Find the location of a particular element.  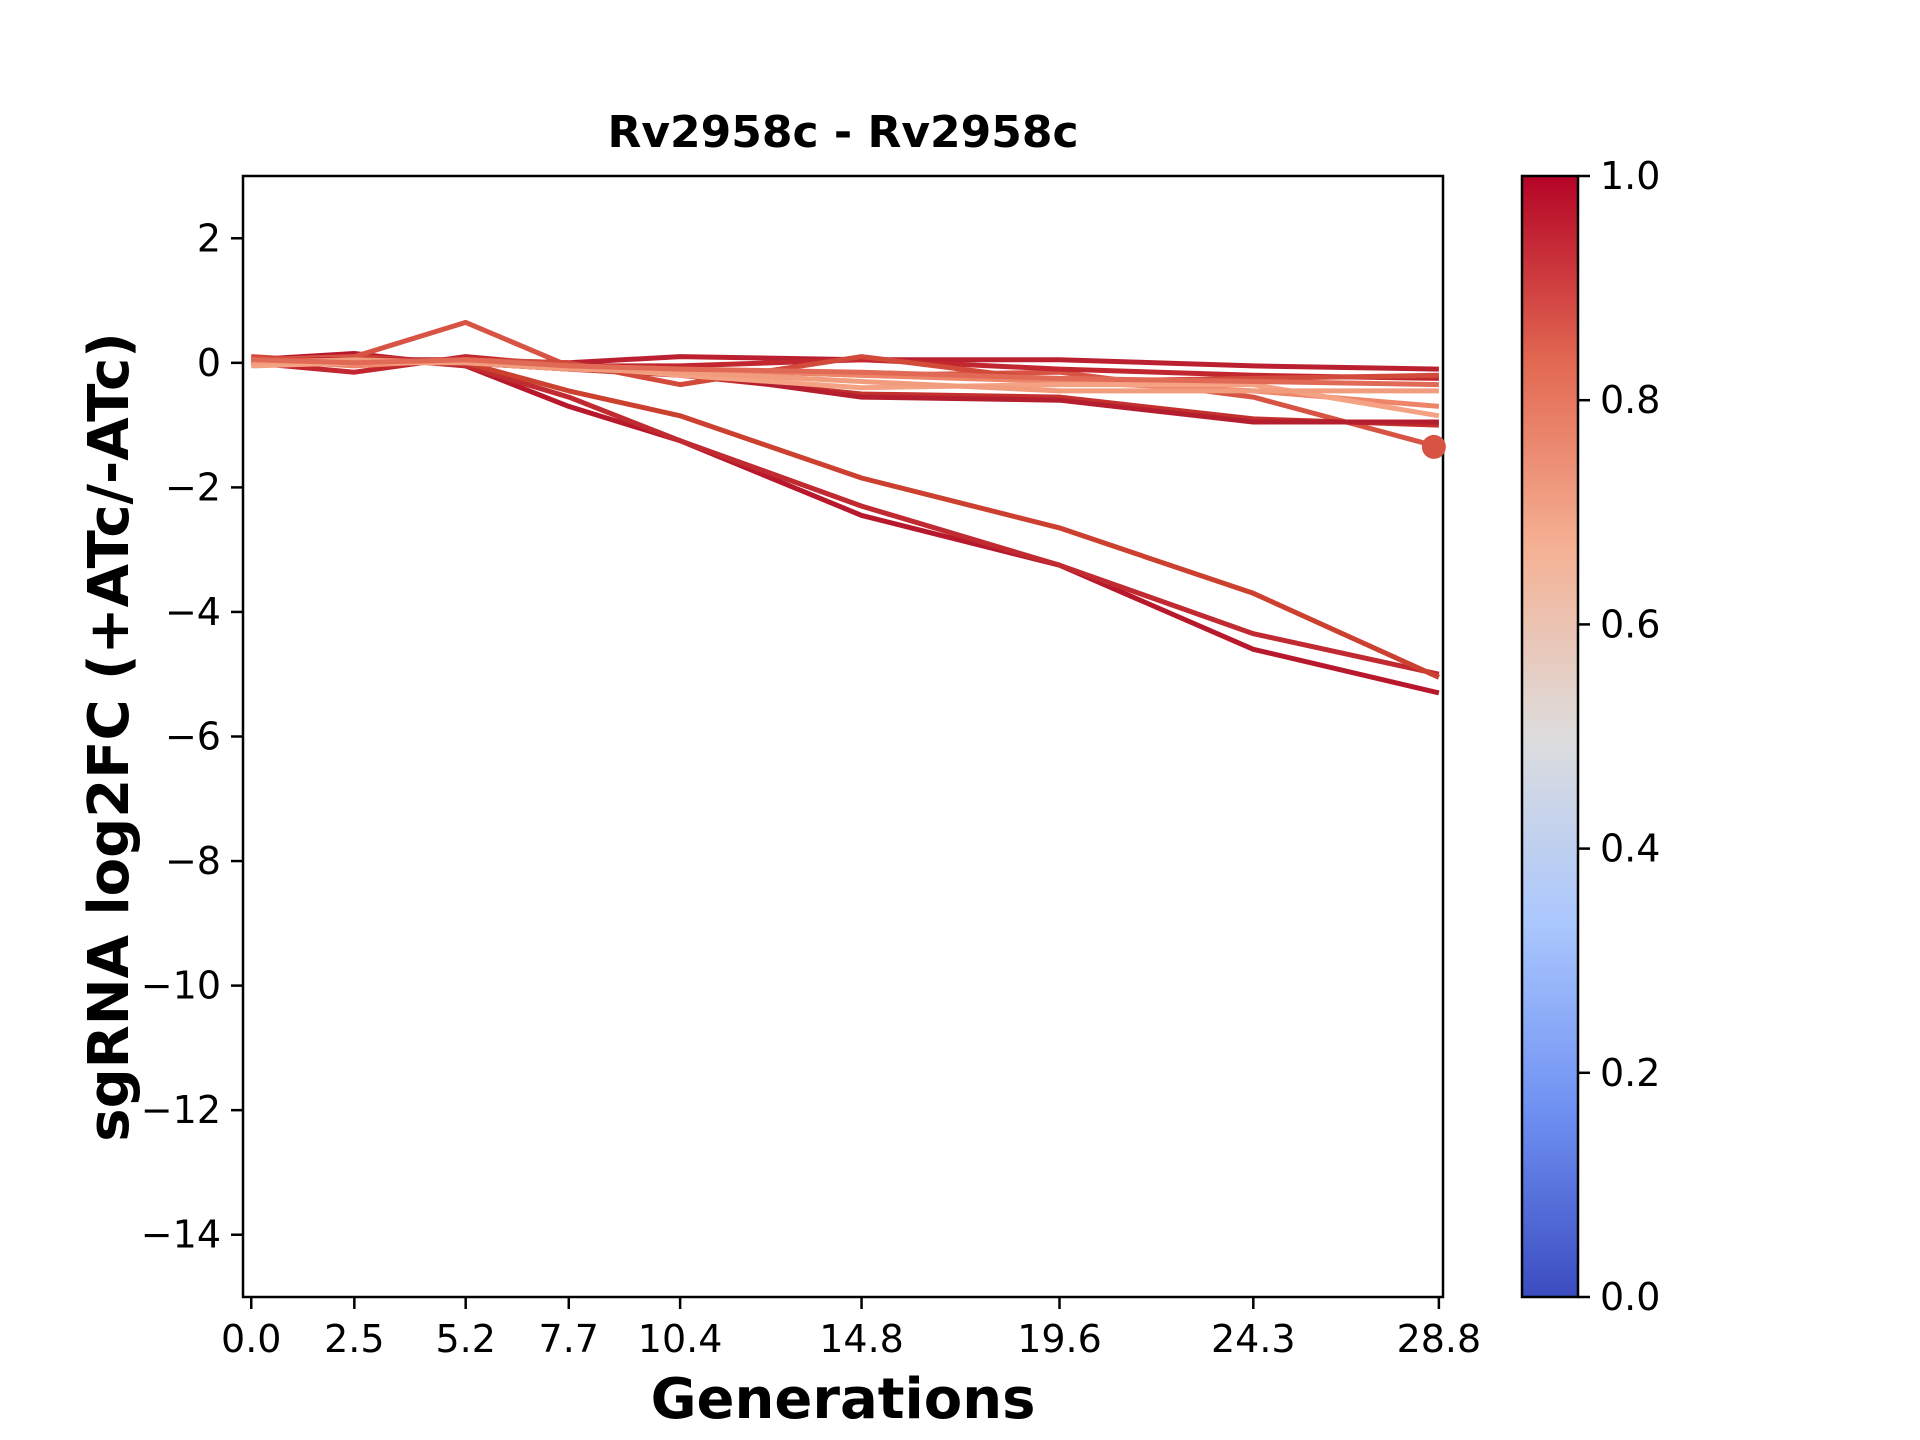

y-tick-label: 0 is located at coordinates (209, 363).